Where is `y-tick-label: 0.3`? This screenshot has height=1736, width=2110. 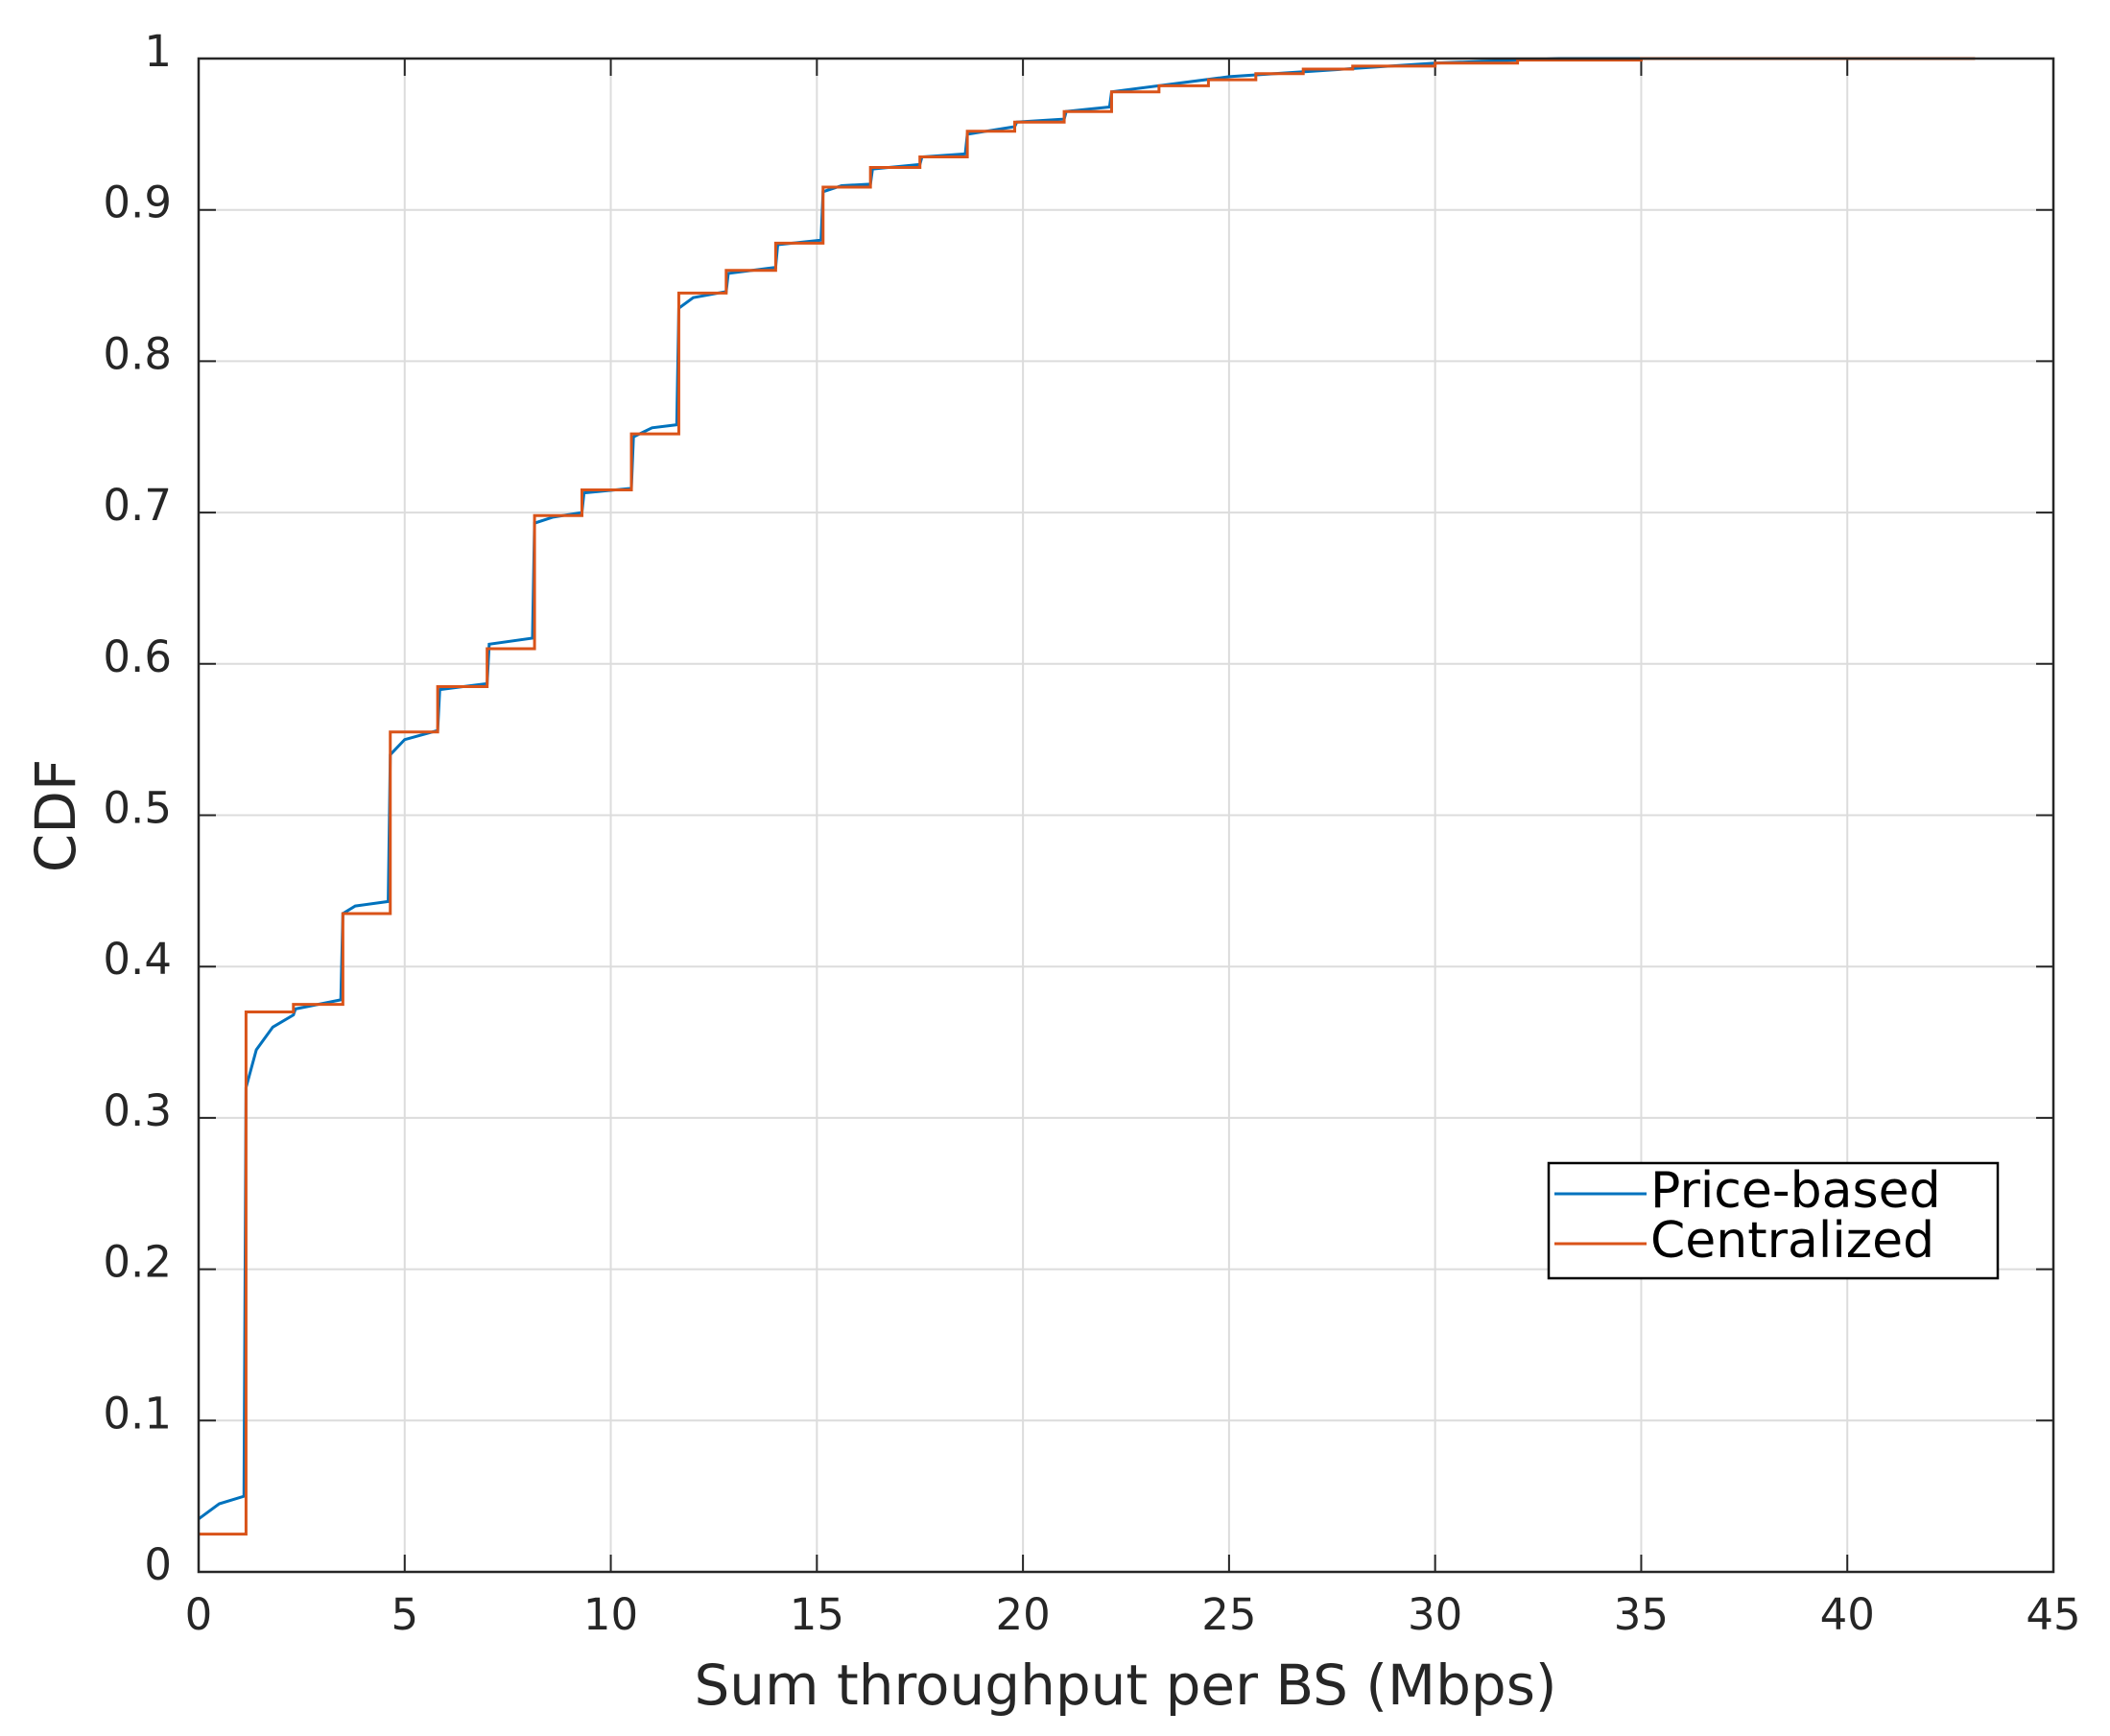
y-tick-label: 0.3 is located at coordinates (137, 1110).